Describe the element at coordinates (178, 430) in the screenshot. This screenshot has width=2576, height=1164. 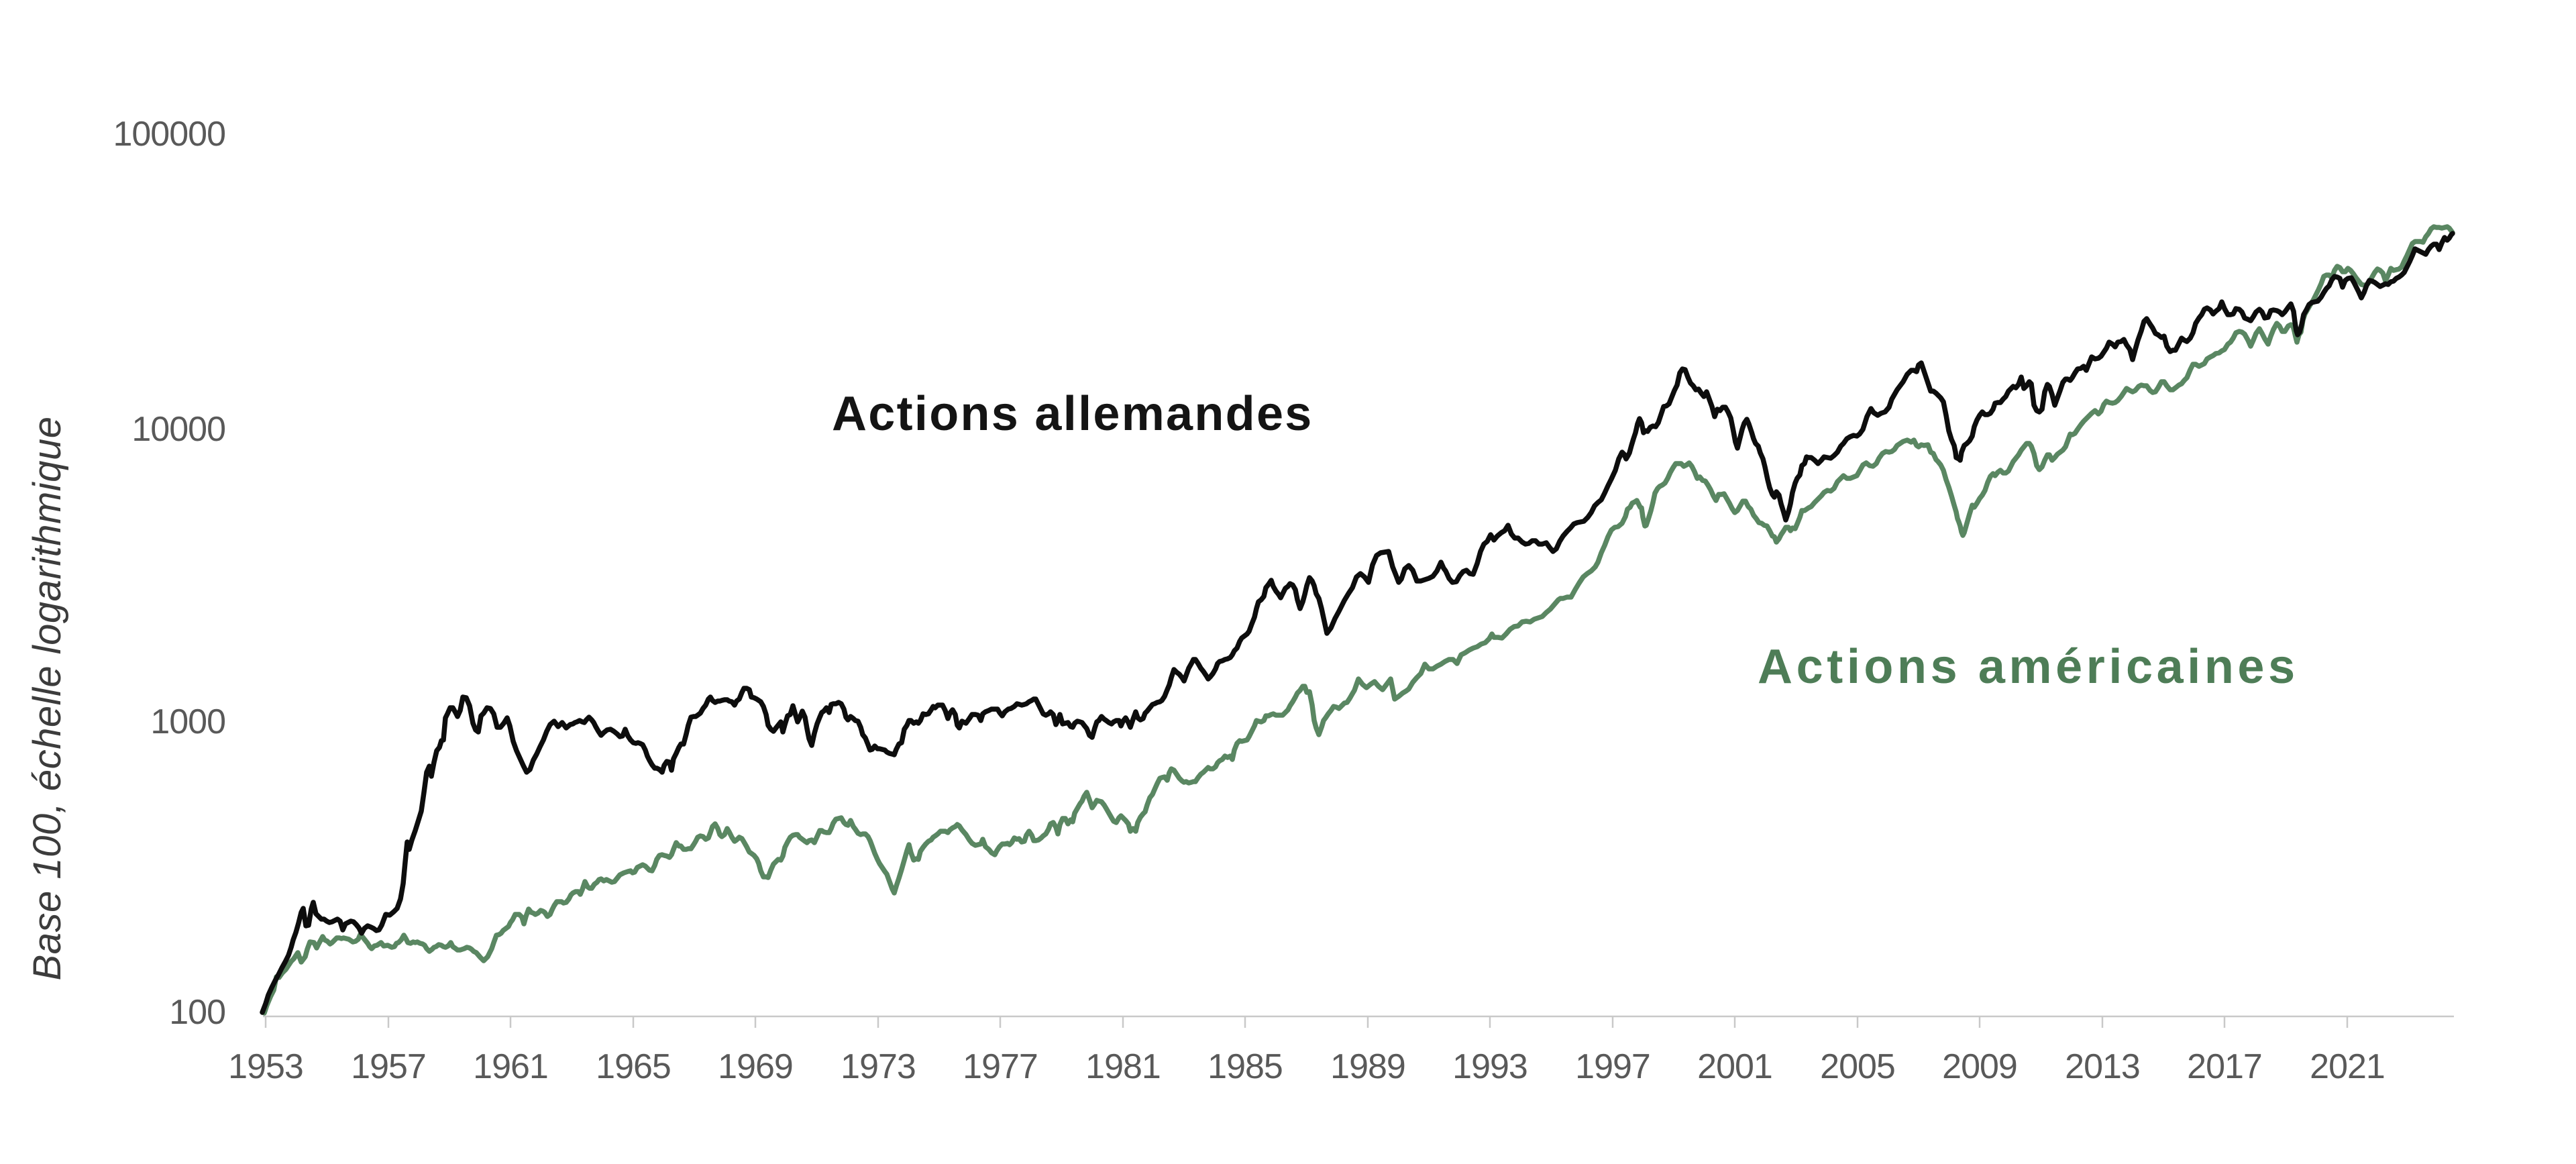
I see `svg-text: 10000` at that location.